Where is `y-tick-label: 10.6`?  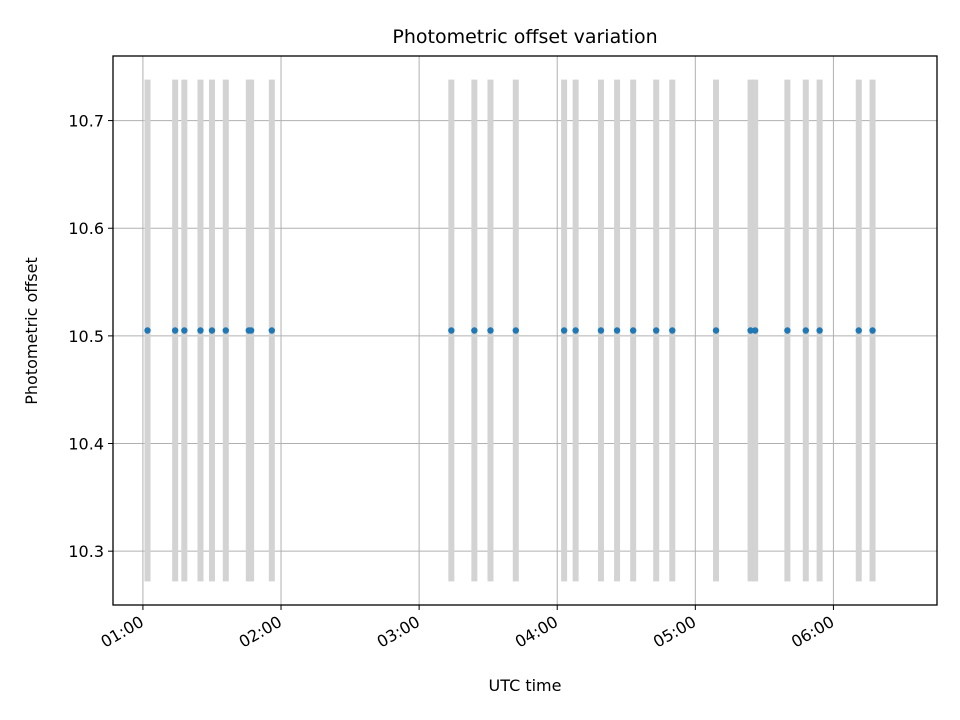
y-tick-label: 10.6 is located at coordinates (86, 228).